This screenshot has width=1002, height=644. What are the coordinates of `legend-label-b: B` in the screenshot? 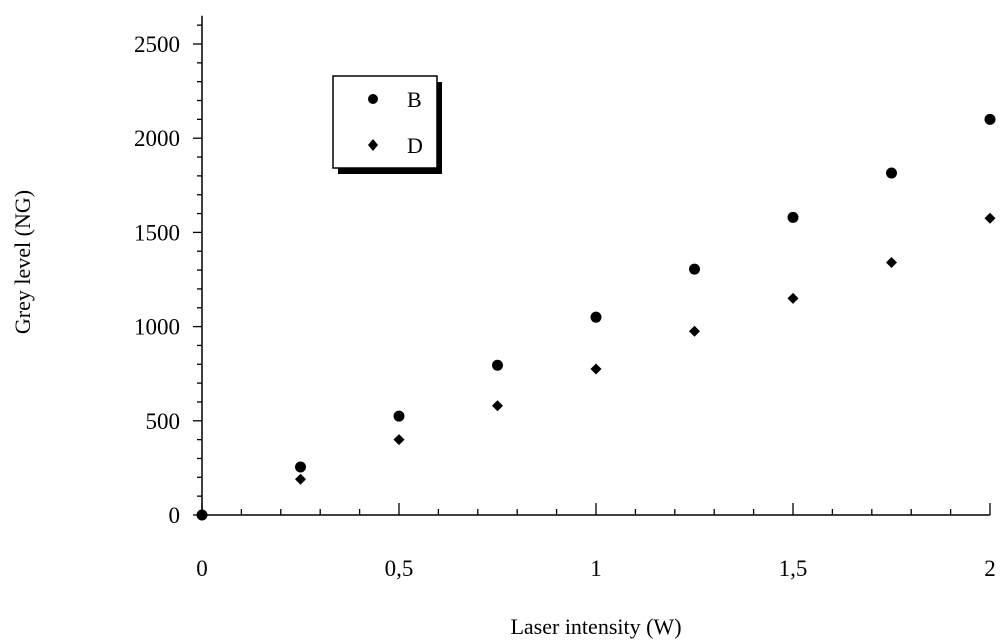 It's located at (414, 99).